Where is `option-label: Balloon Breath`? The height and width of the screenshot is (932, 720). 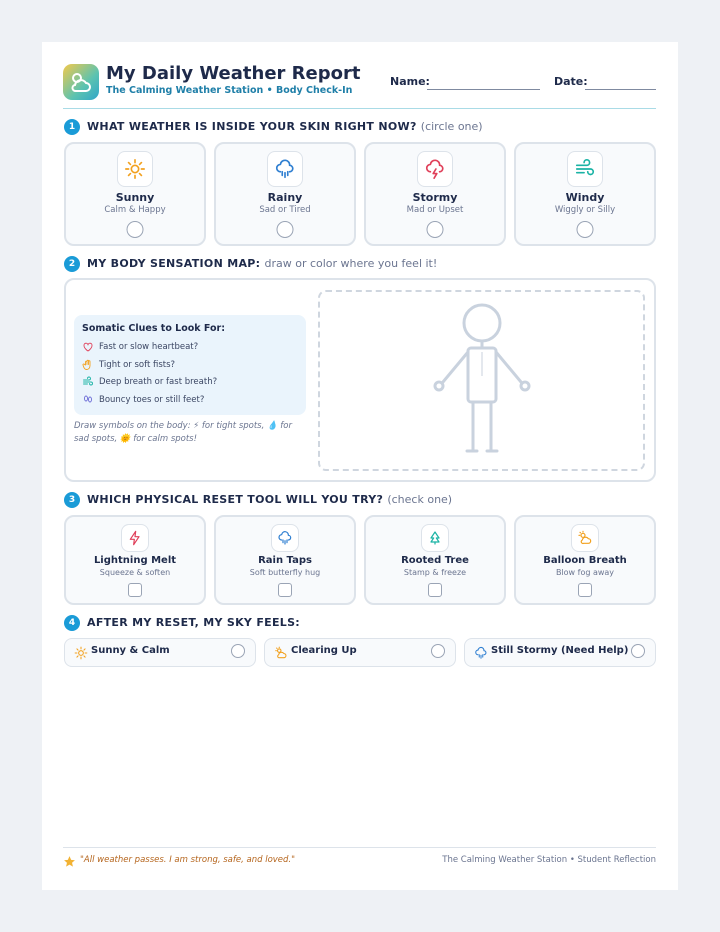 option-label: Balloon Breath is located at coordinates (585, 560).